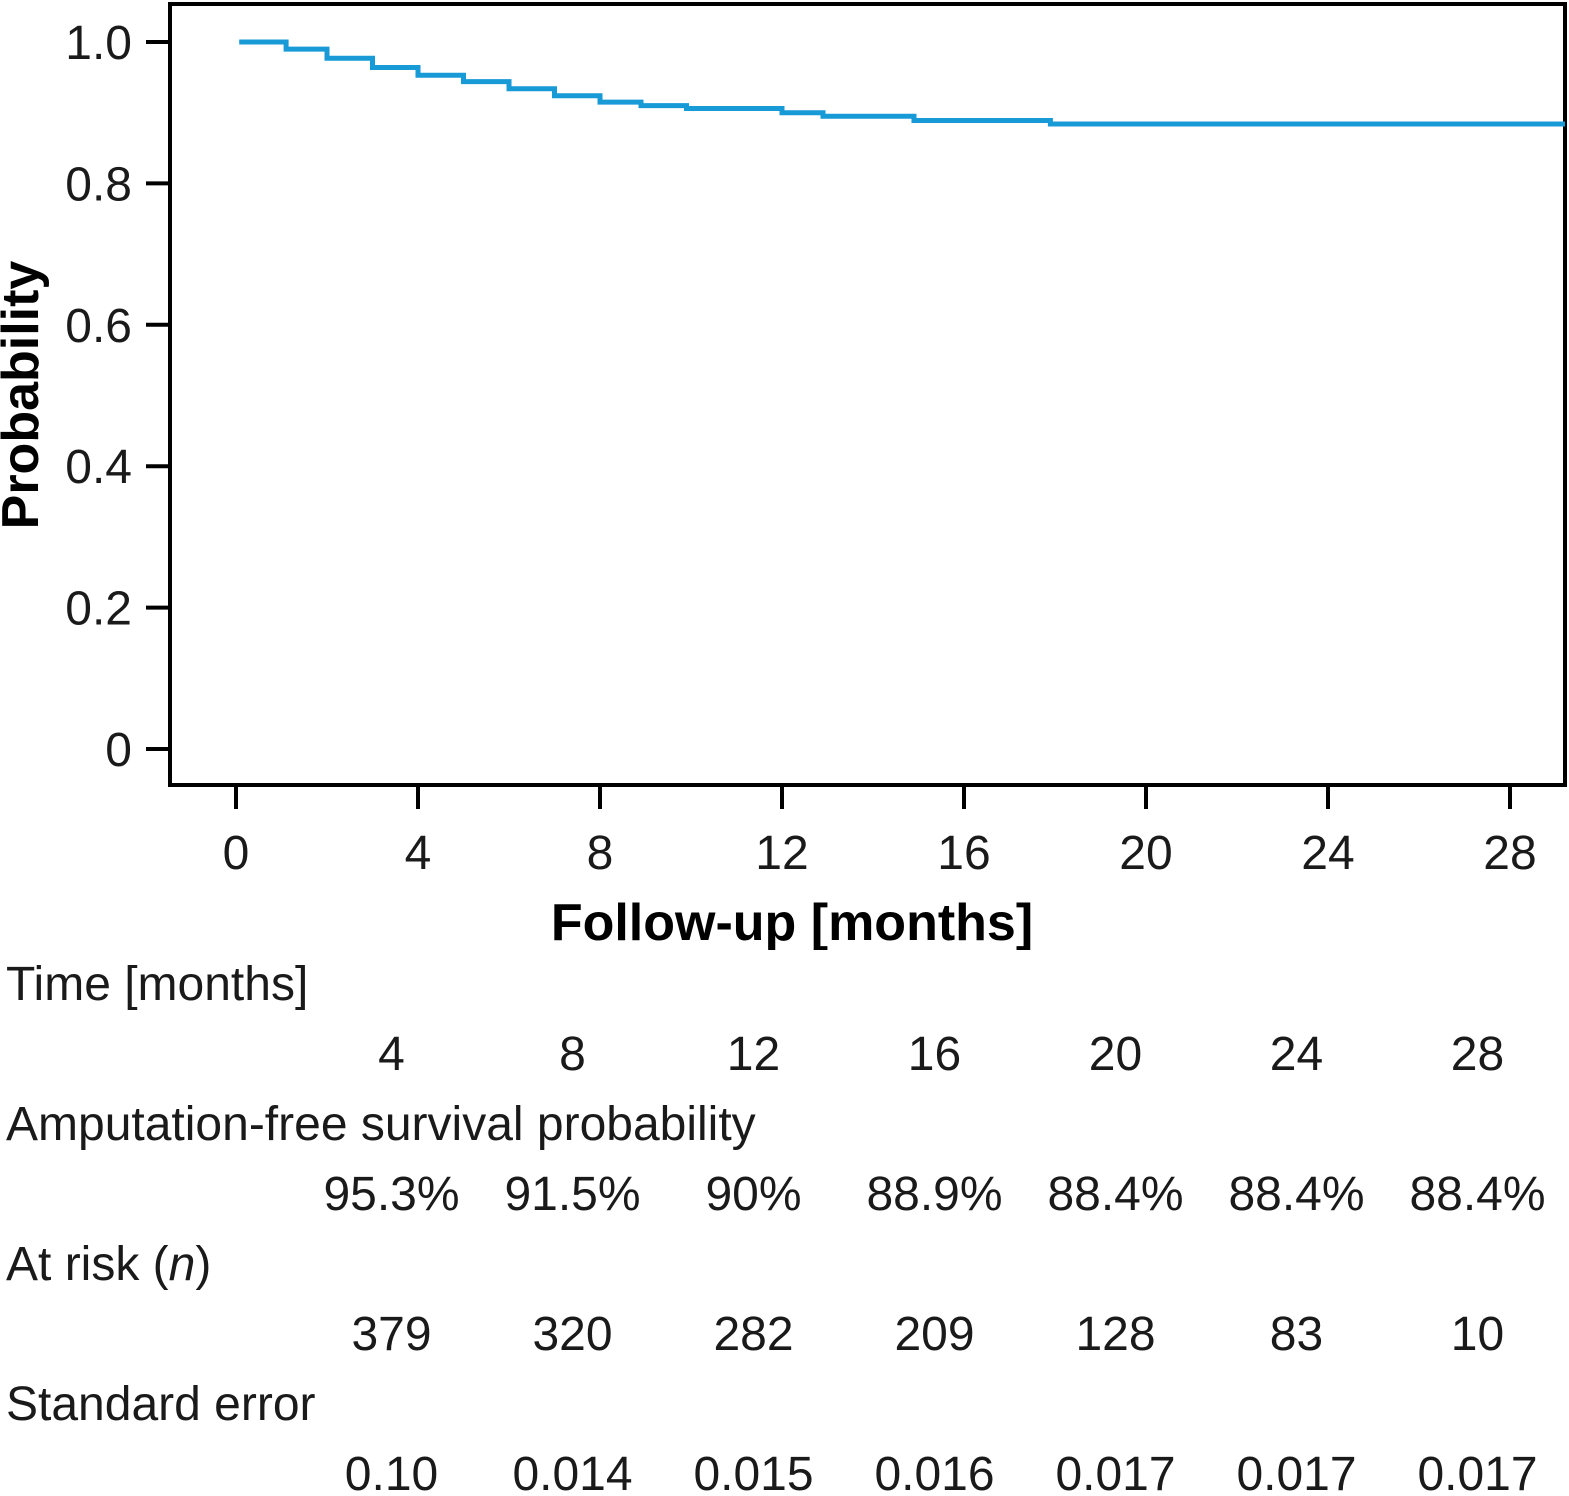 Image resolution: width=1569 pixels, height=1496 pixels. Describe the element at coordinates (572, 1194) in the screenshot. I see `table-value: 91.5%` at that location.